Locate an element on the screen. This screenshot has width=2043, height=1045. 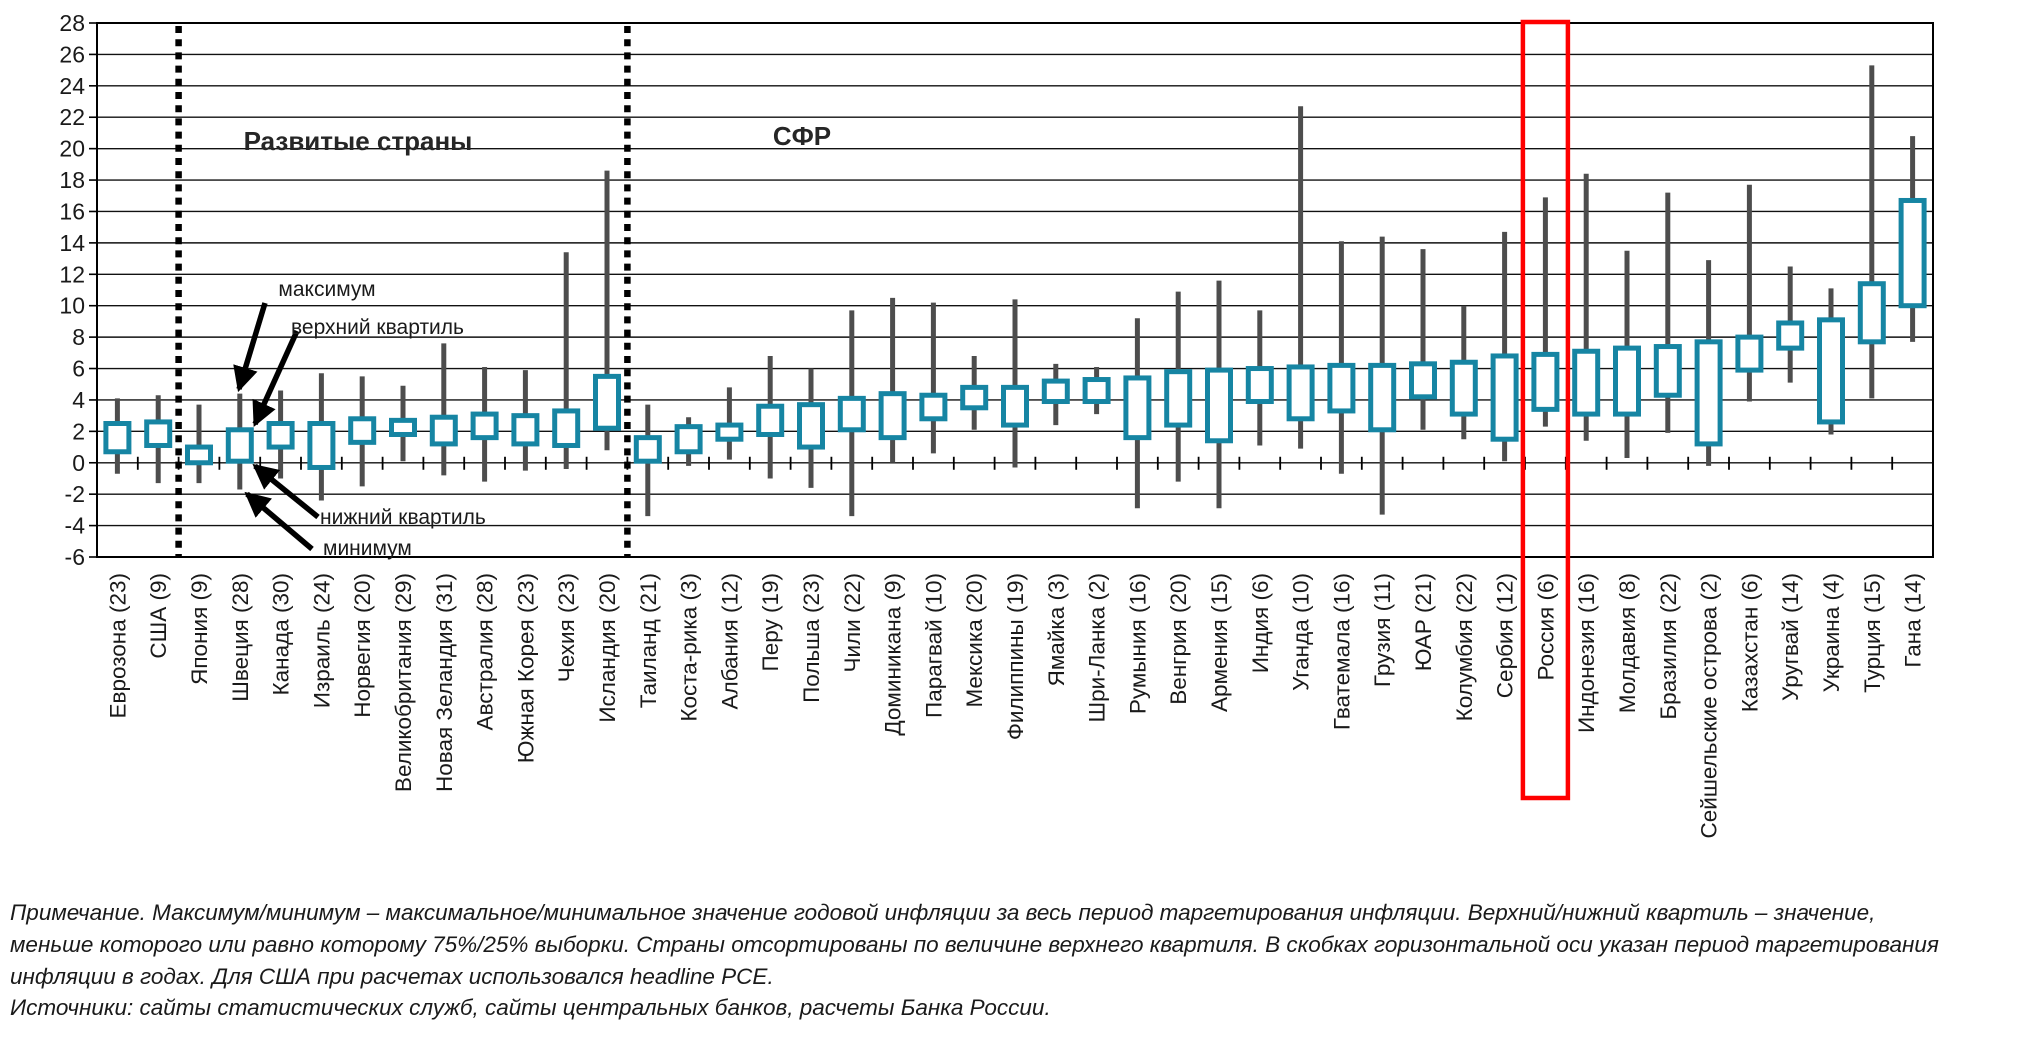
y-axis-tick-label: 0 is located at coordinates (78, 463).